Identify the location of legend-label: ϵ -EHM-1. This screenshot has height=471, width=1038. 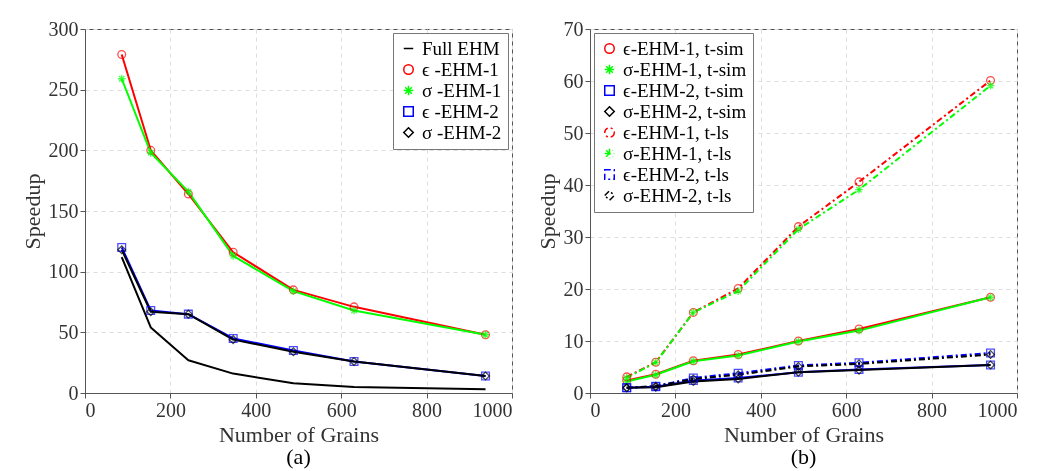
(460, 69).